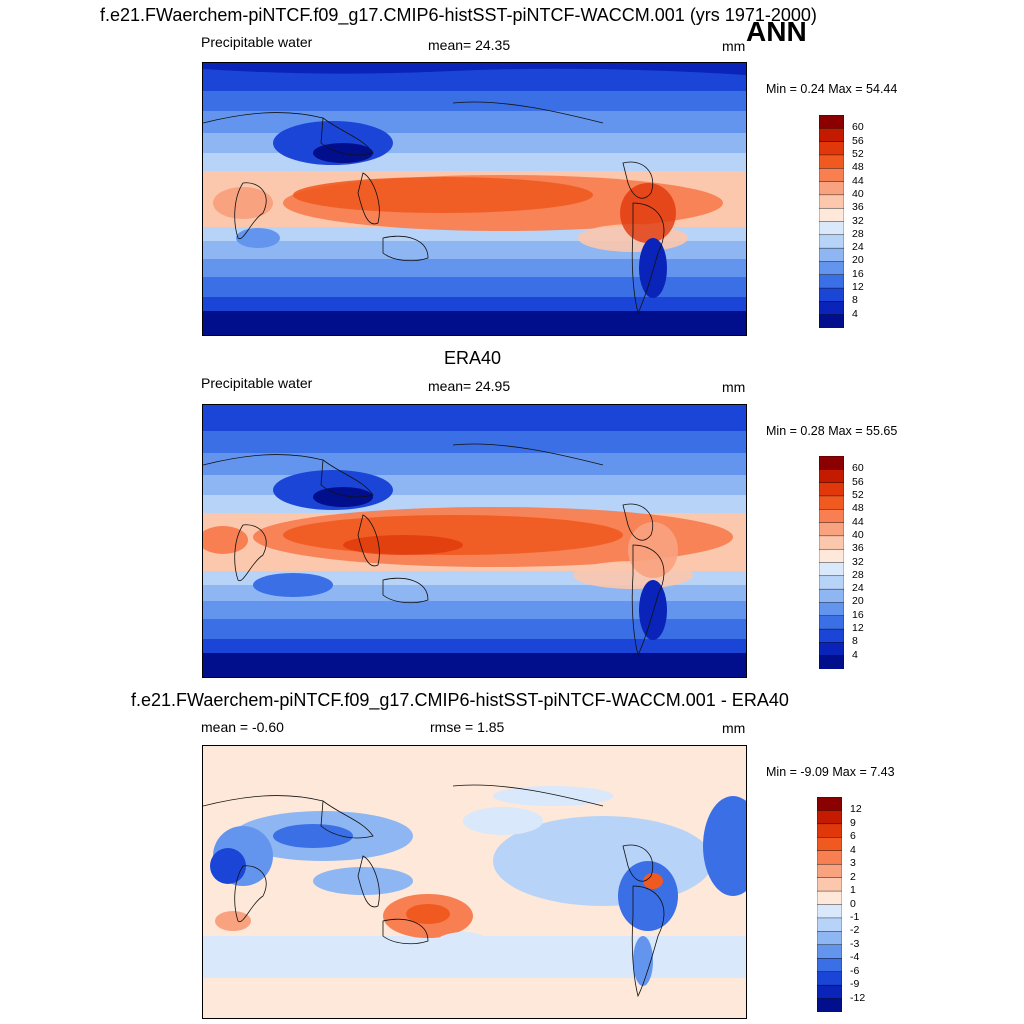  What do you see at coordinates (855, 930) in the screenshot?
I see `colorbar-tick-label: -2` at bounding box center [855, 930].